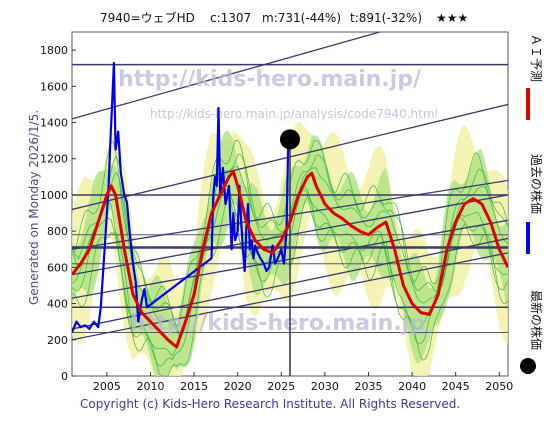 This screenshot has height=424, width=560. Describe the element at coordinates (301, 18) in the screenshot. I see `header-median: m:731(-44%)` at that location.